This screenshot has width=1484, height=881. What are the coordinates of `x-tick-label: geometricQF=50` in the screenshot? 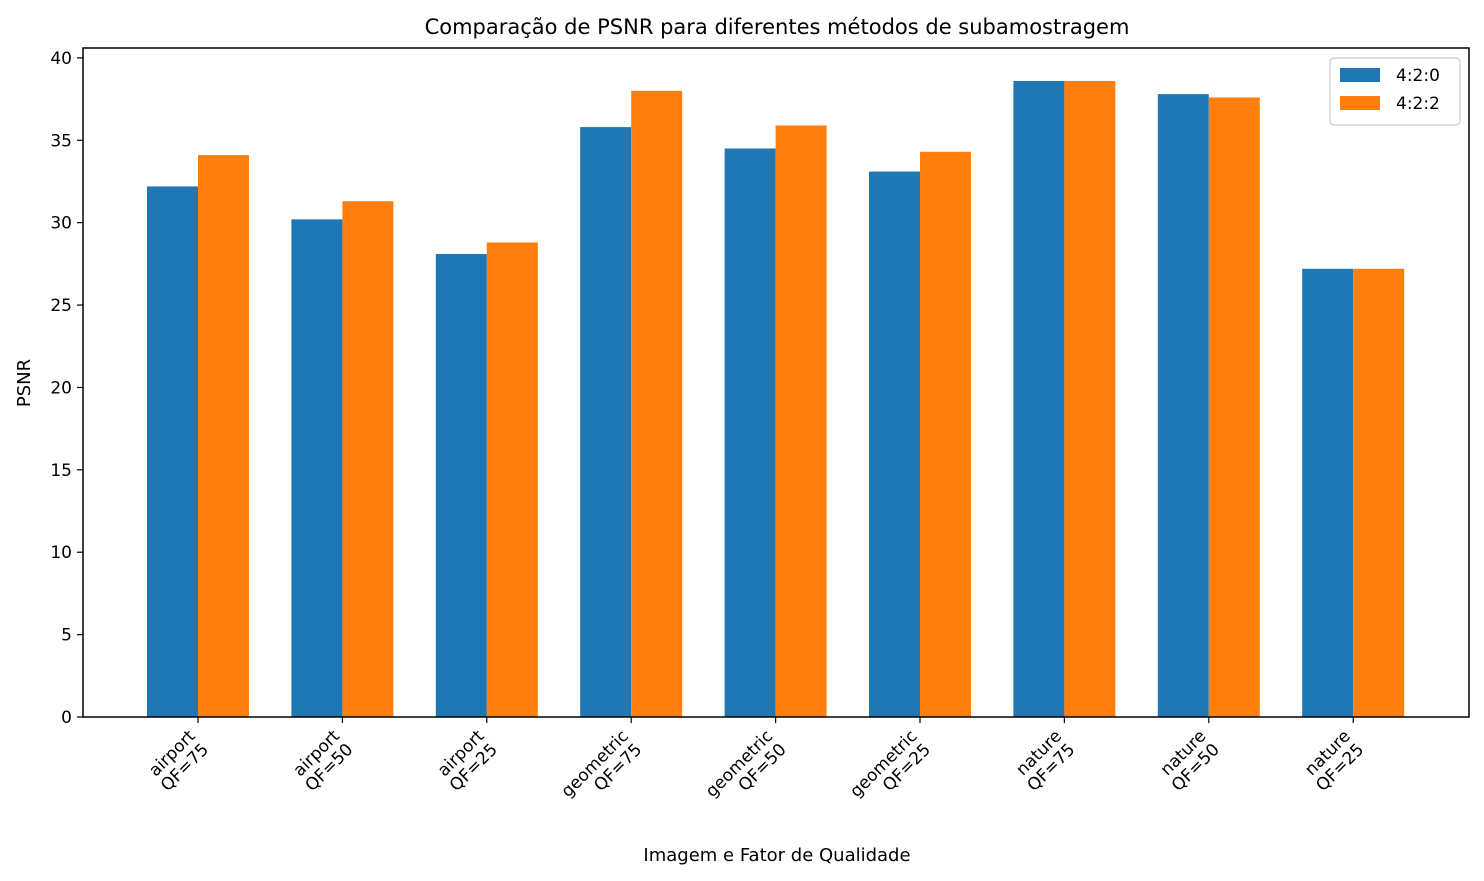 It's located at (746, 770).